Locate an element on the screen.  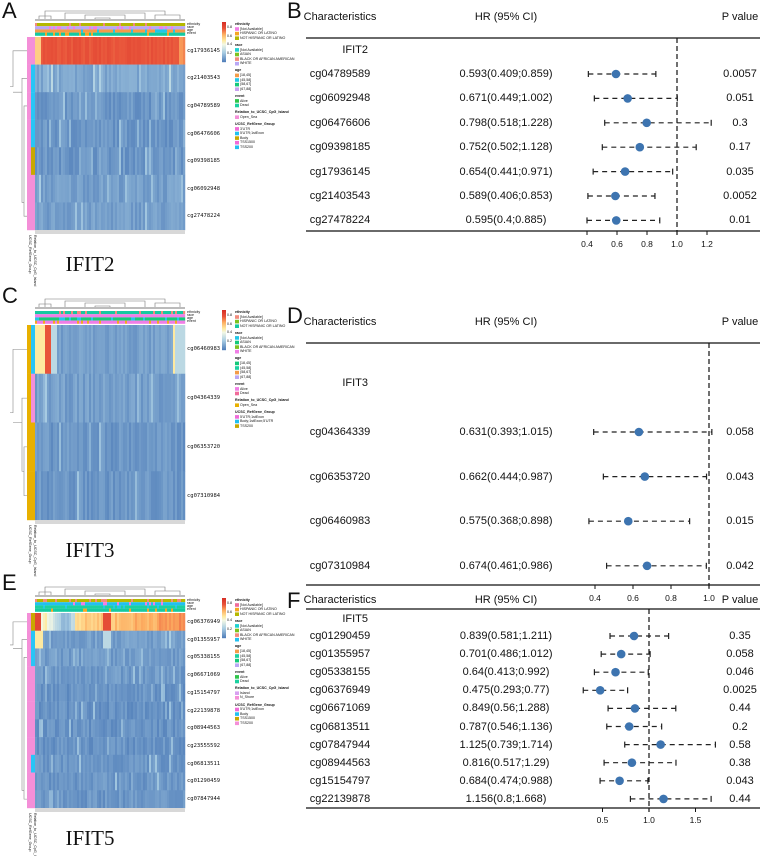
panel-label-e: E is located at coordinates (9, 582).